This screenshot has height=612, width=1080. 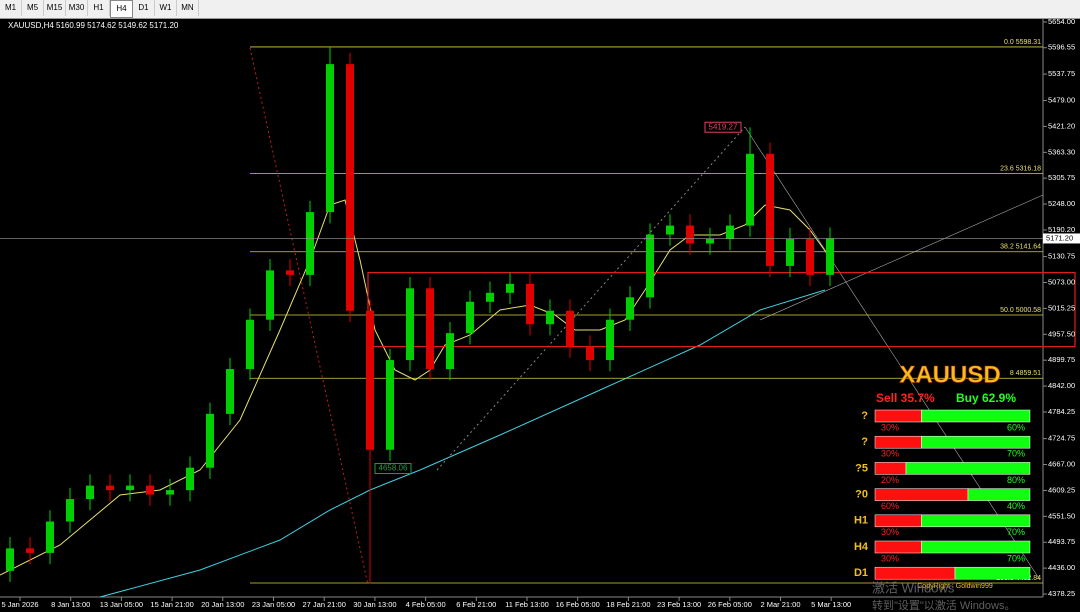 What do you see at coordinates (1061, 47) in the screenshot?
I see `y-tick-label: 5596.55` at bounding box center [1061, 47].